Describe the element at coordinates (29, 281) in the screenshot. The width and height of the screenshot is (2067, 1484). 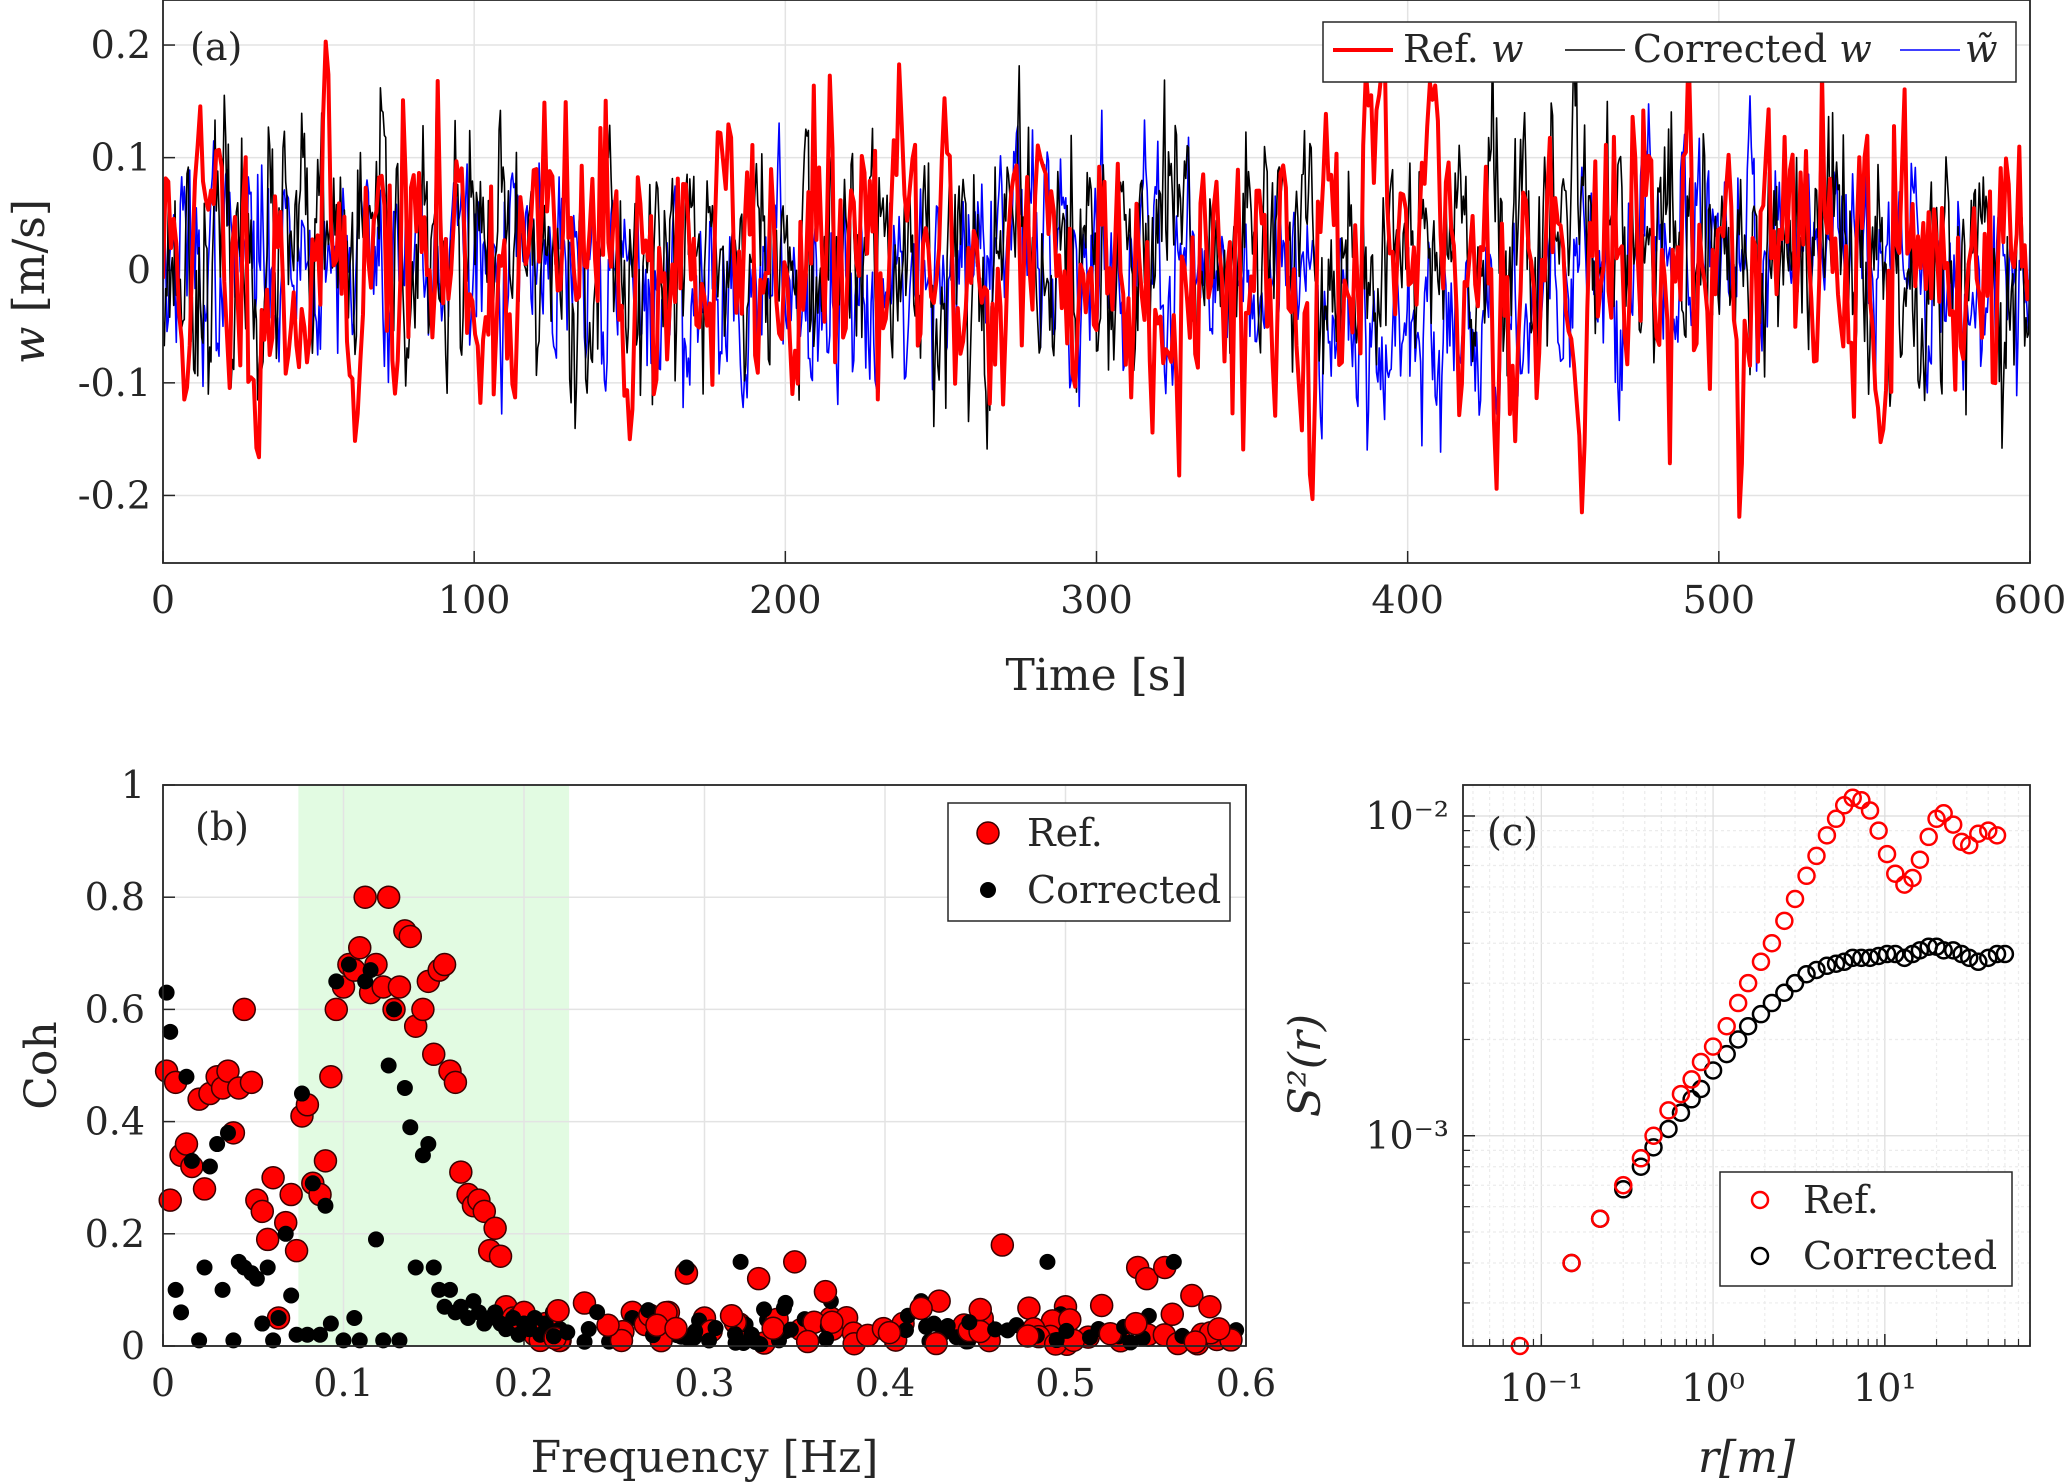
I see `y-axis-label: w [m/s]` at that location.